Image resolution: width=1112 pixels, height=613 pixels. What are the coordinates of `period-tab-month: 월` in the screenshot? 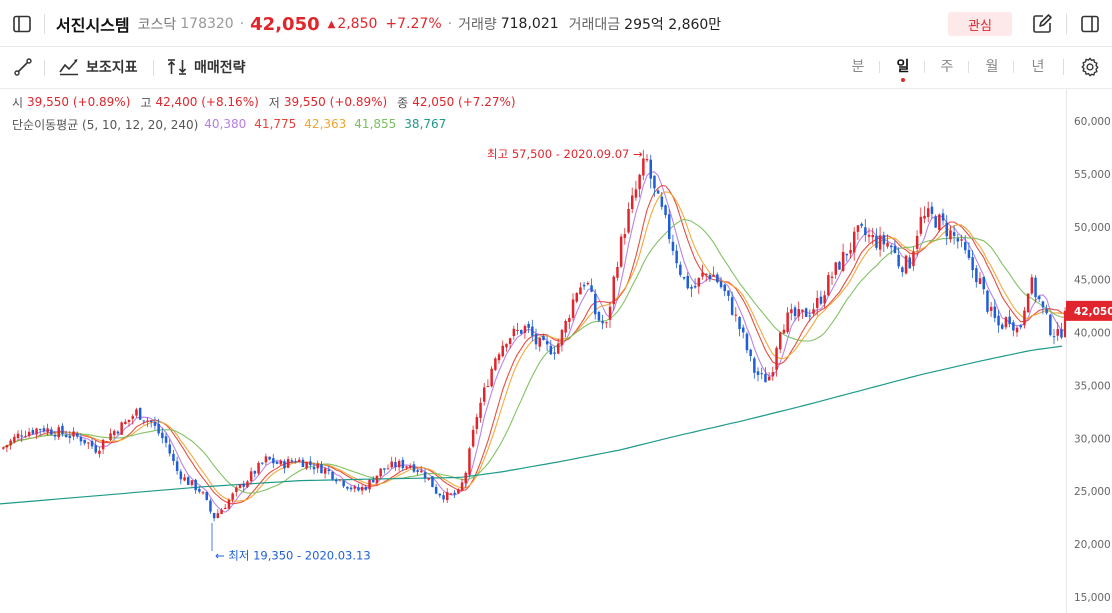 It's located at (992, 67).